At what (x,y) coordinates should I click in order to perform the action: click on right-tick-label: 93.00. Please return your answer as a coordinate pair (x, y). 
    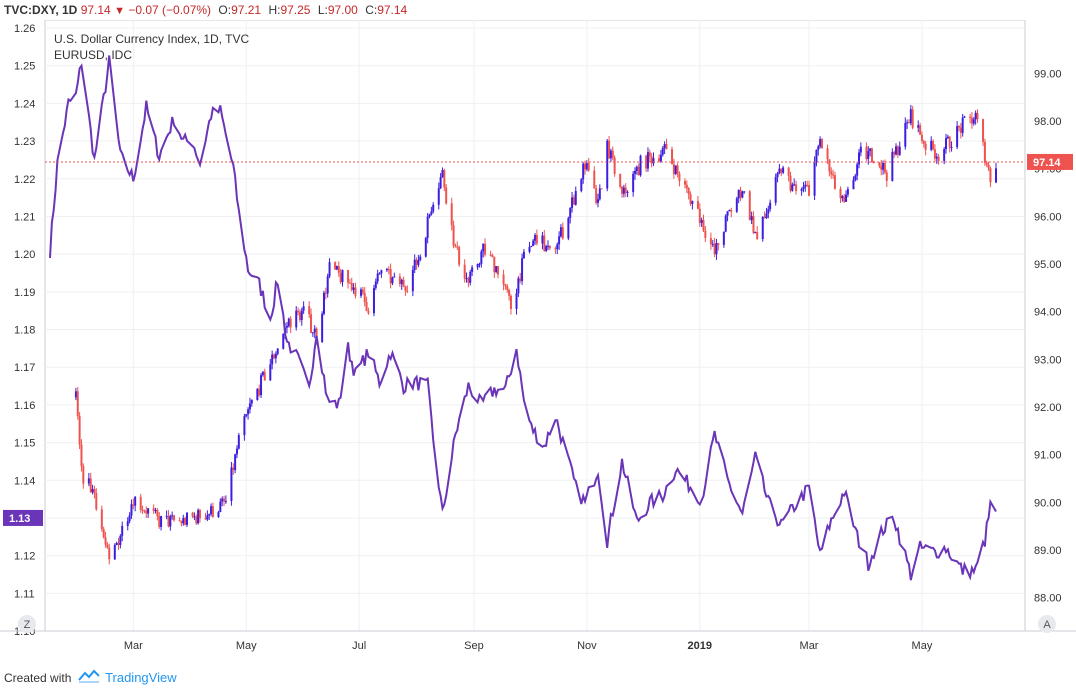
    Looking at the image, I should click on (1048, 360).